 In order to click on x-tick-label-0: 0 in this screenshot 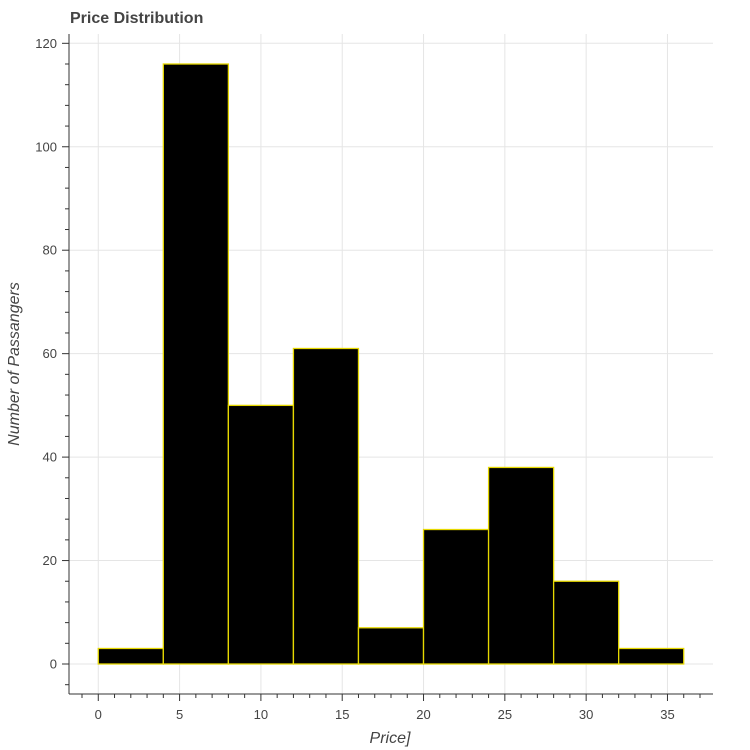, I will do `click(98, 714)`.